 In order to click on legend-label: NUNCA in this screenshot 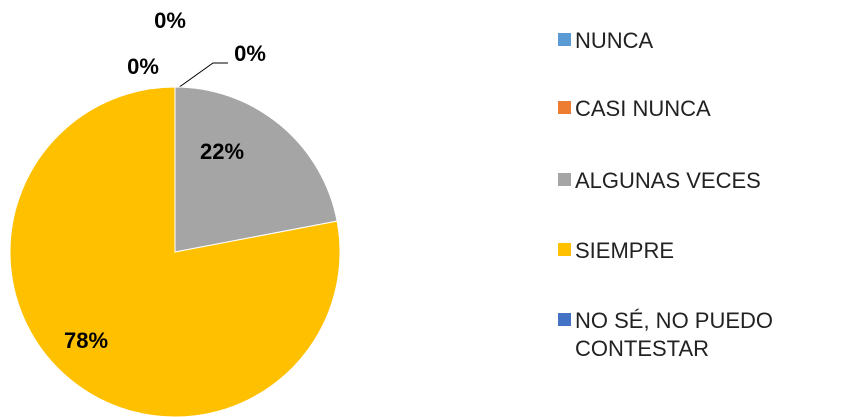, I will do `click(614, 40)`.